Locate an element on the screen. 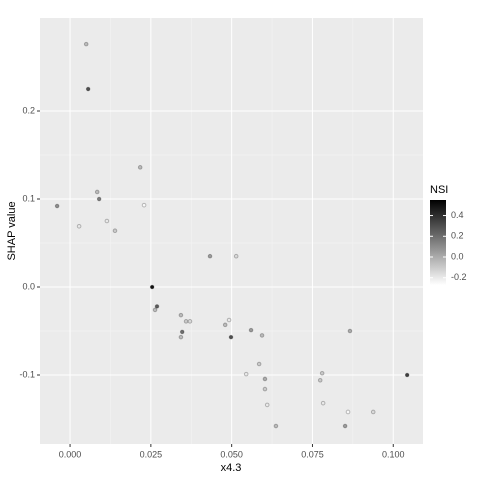 The width and height of the screenshot is (480, 480). legend-title: NSI is located at coordinates (439, 190).